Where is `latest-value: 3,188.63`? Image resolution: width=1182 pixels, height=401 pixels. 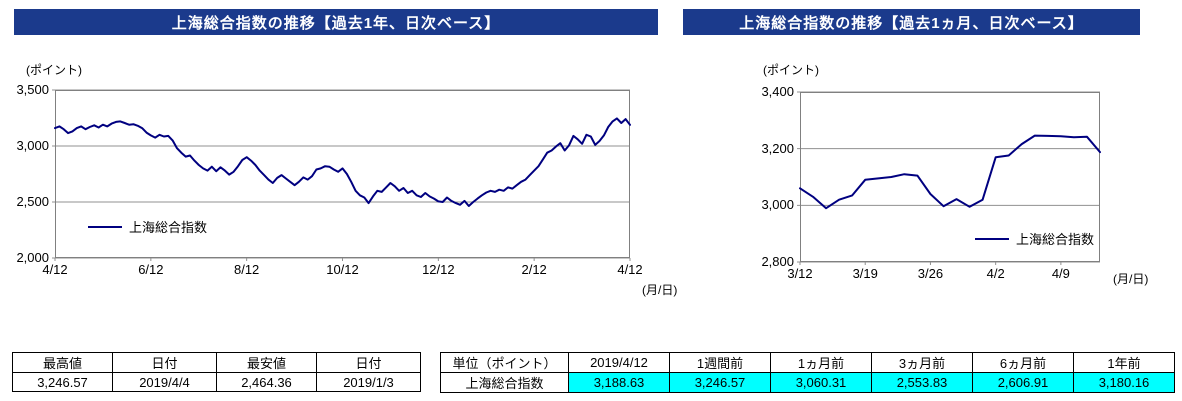
latest-value: 3,188.63 is located at coordinates (619, 382).